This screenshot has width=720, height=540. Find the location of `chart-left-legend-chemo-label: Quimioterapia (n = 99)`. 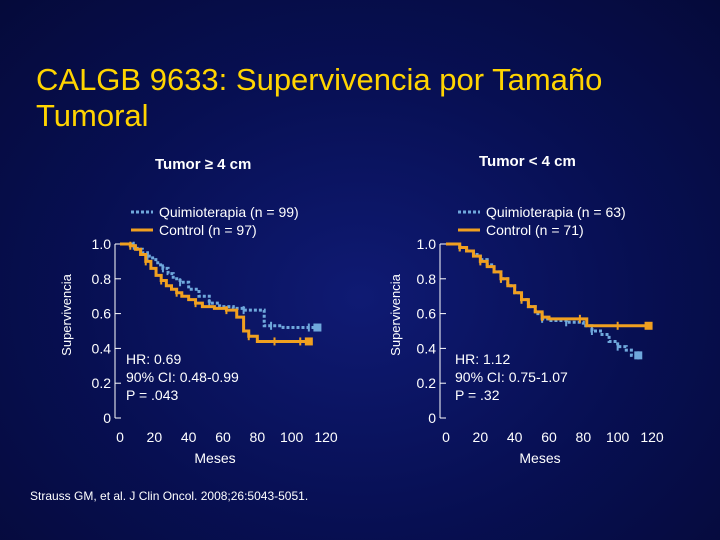

chart-left-legend-chemo-label: Quimioterapia (n = 99) is located at coordinates (229, 212).